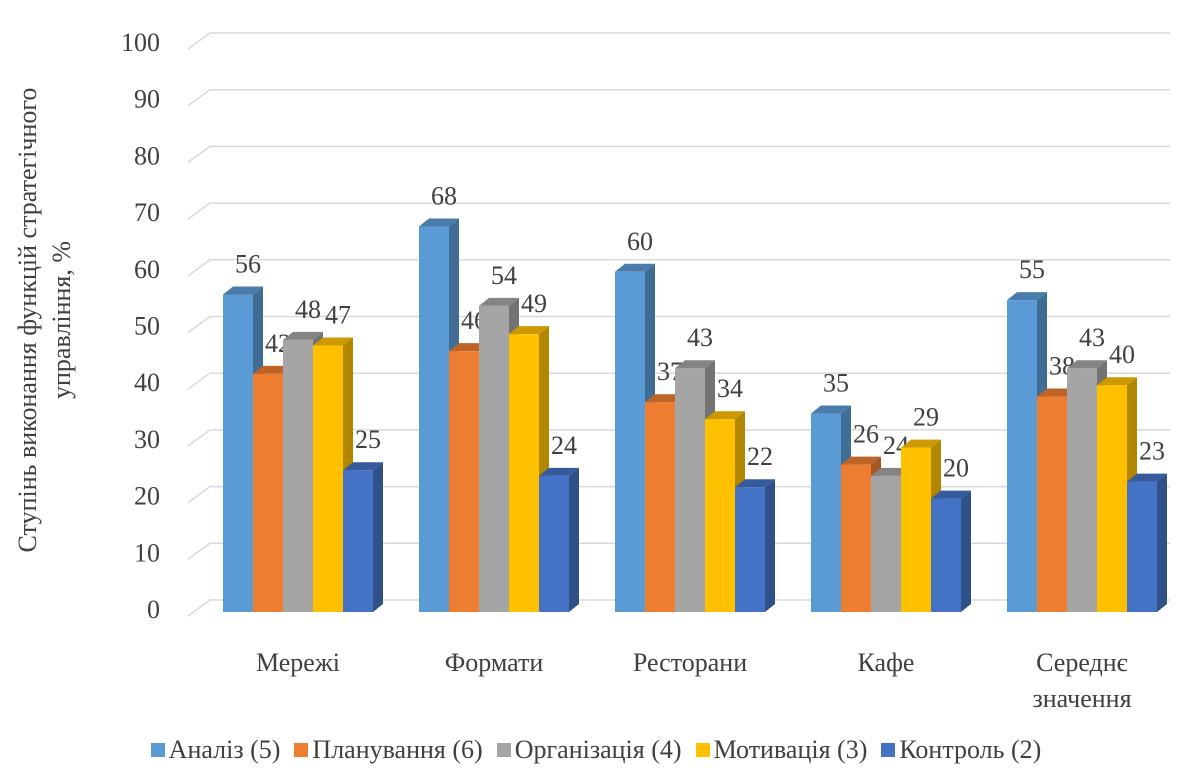  Describe the element at coordinates (147, 269) in the screenshot. I see `y-tick-label: 60` at that location.